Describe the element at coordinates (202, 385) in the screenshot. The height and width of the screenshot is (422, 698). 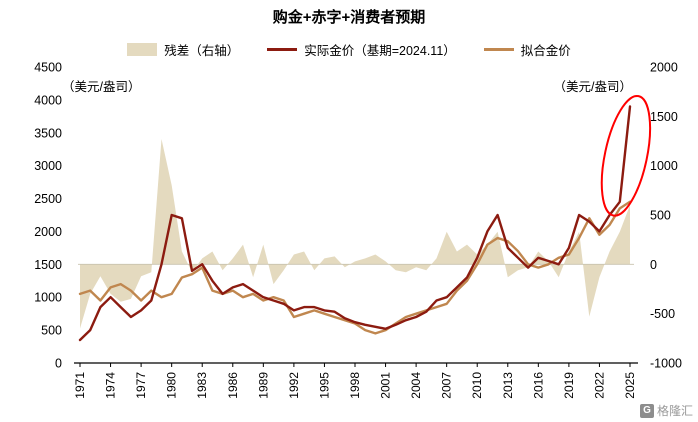
I see `svg-text: 1983` at that location.